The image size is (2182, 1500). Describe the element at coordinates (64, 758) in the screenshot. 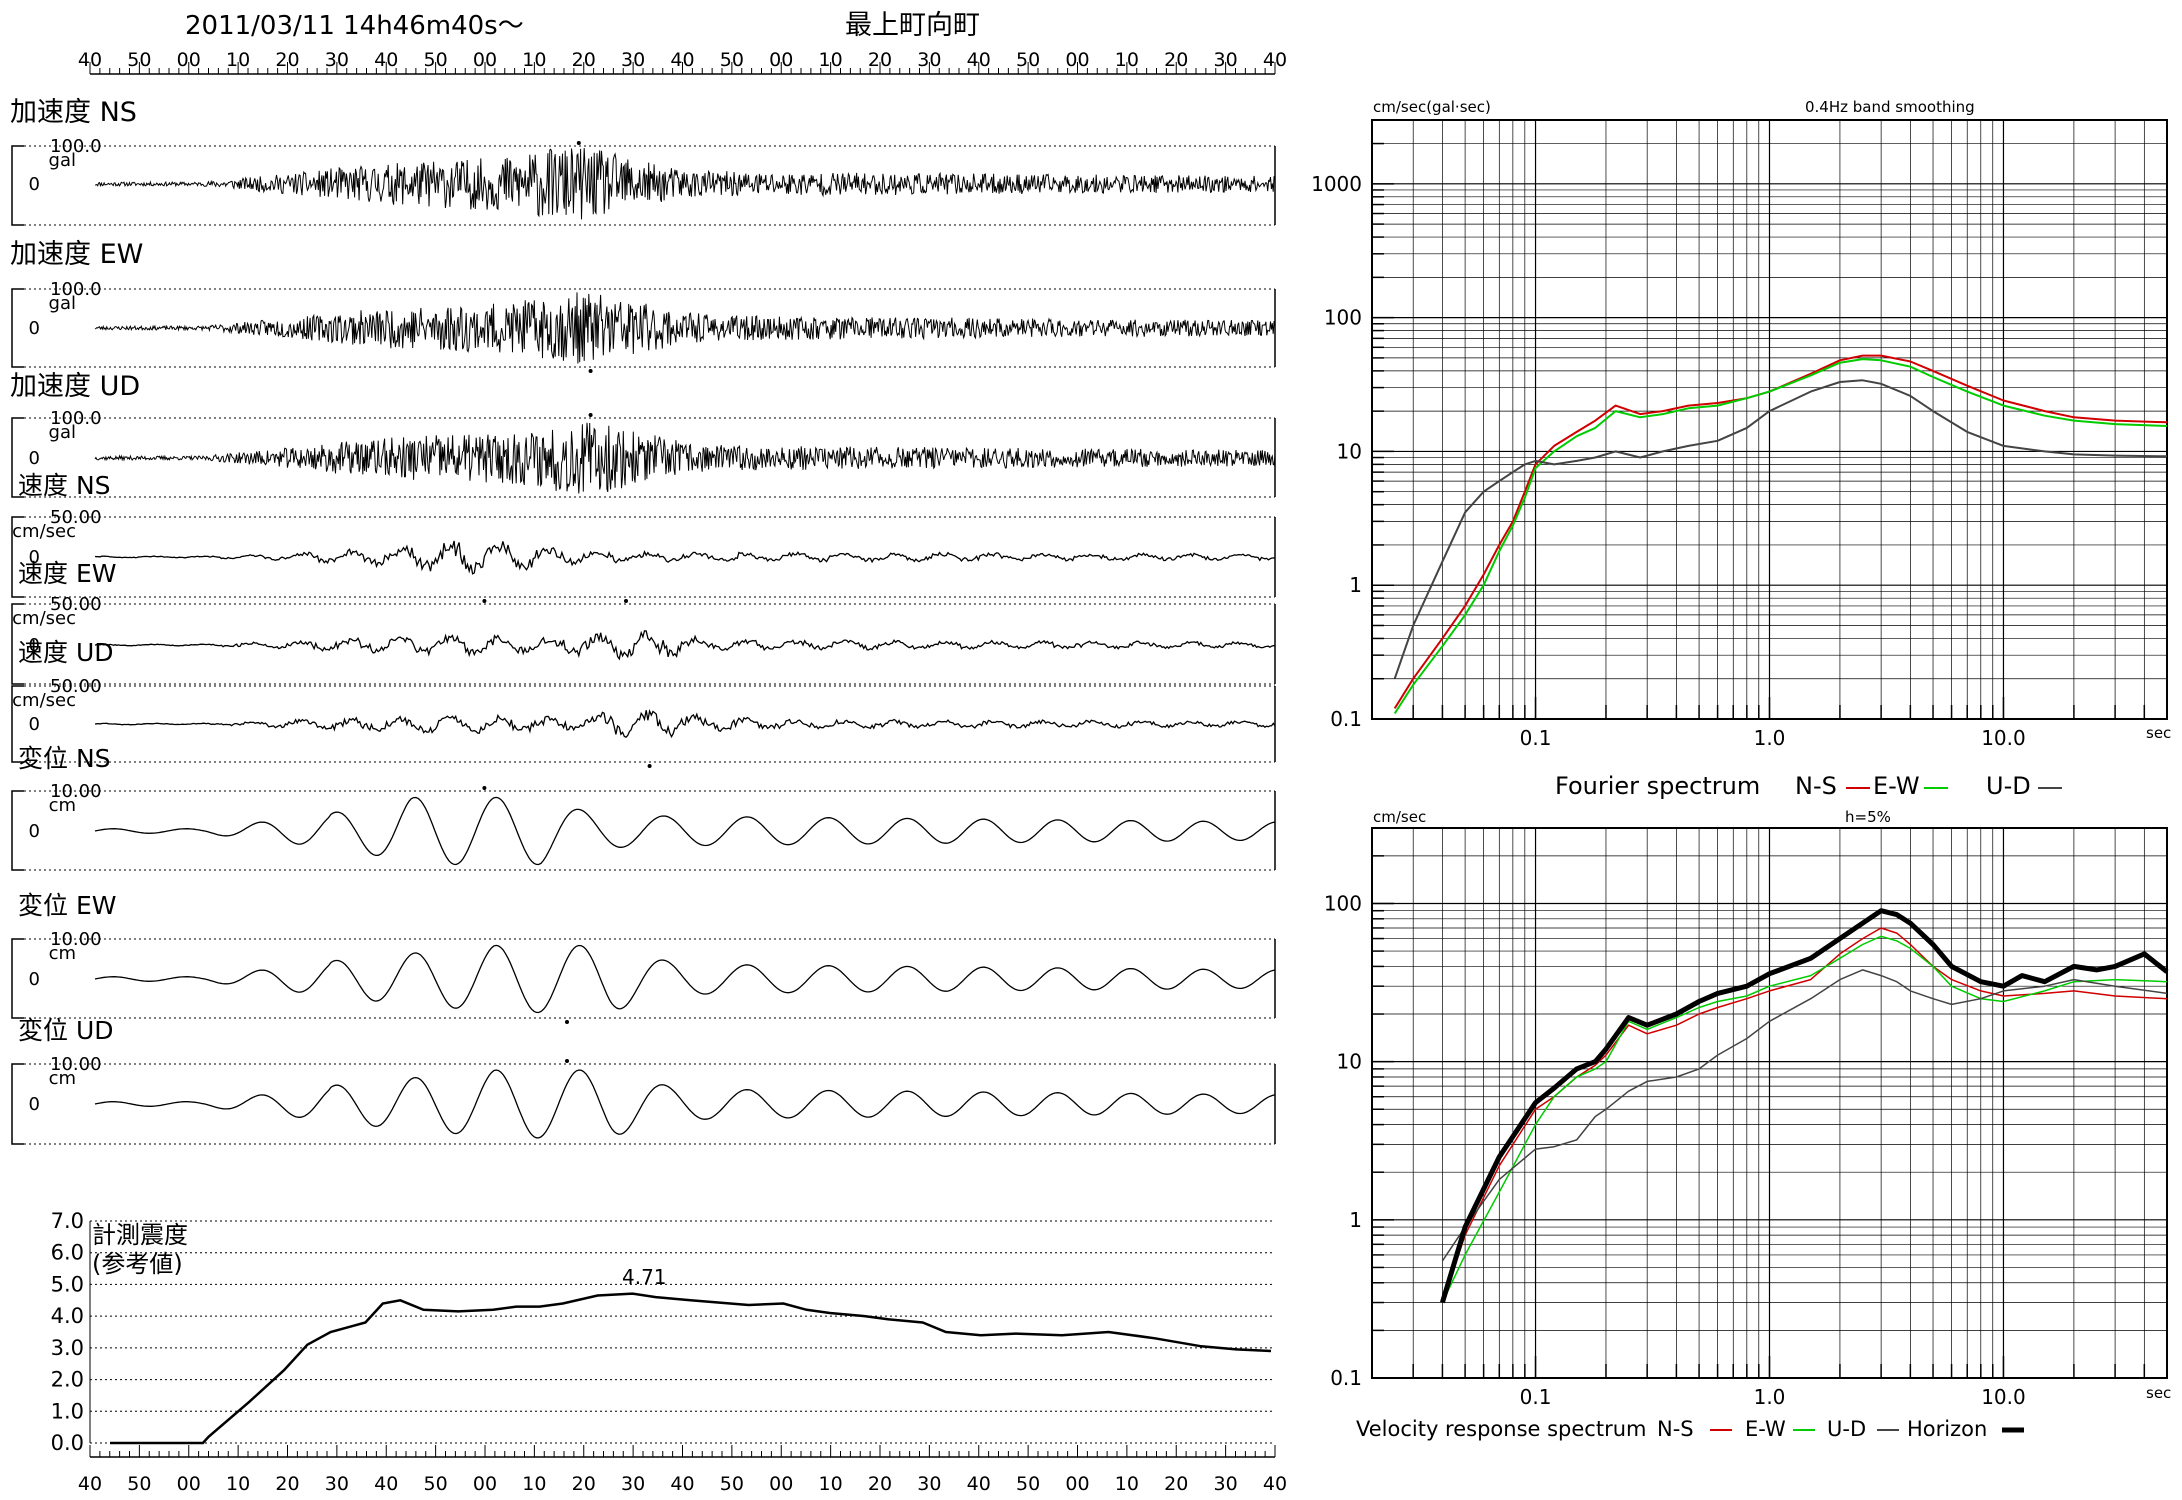

I see `waveform-title: 変位 NS` at that location.